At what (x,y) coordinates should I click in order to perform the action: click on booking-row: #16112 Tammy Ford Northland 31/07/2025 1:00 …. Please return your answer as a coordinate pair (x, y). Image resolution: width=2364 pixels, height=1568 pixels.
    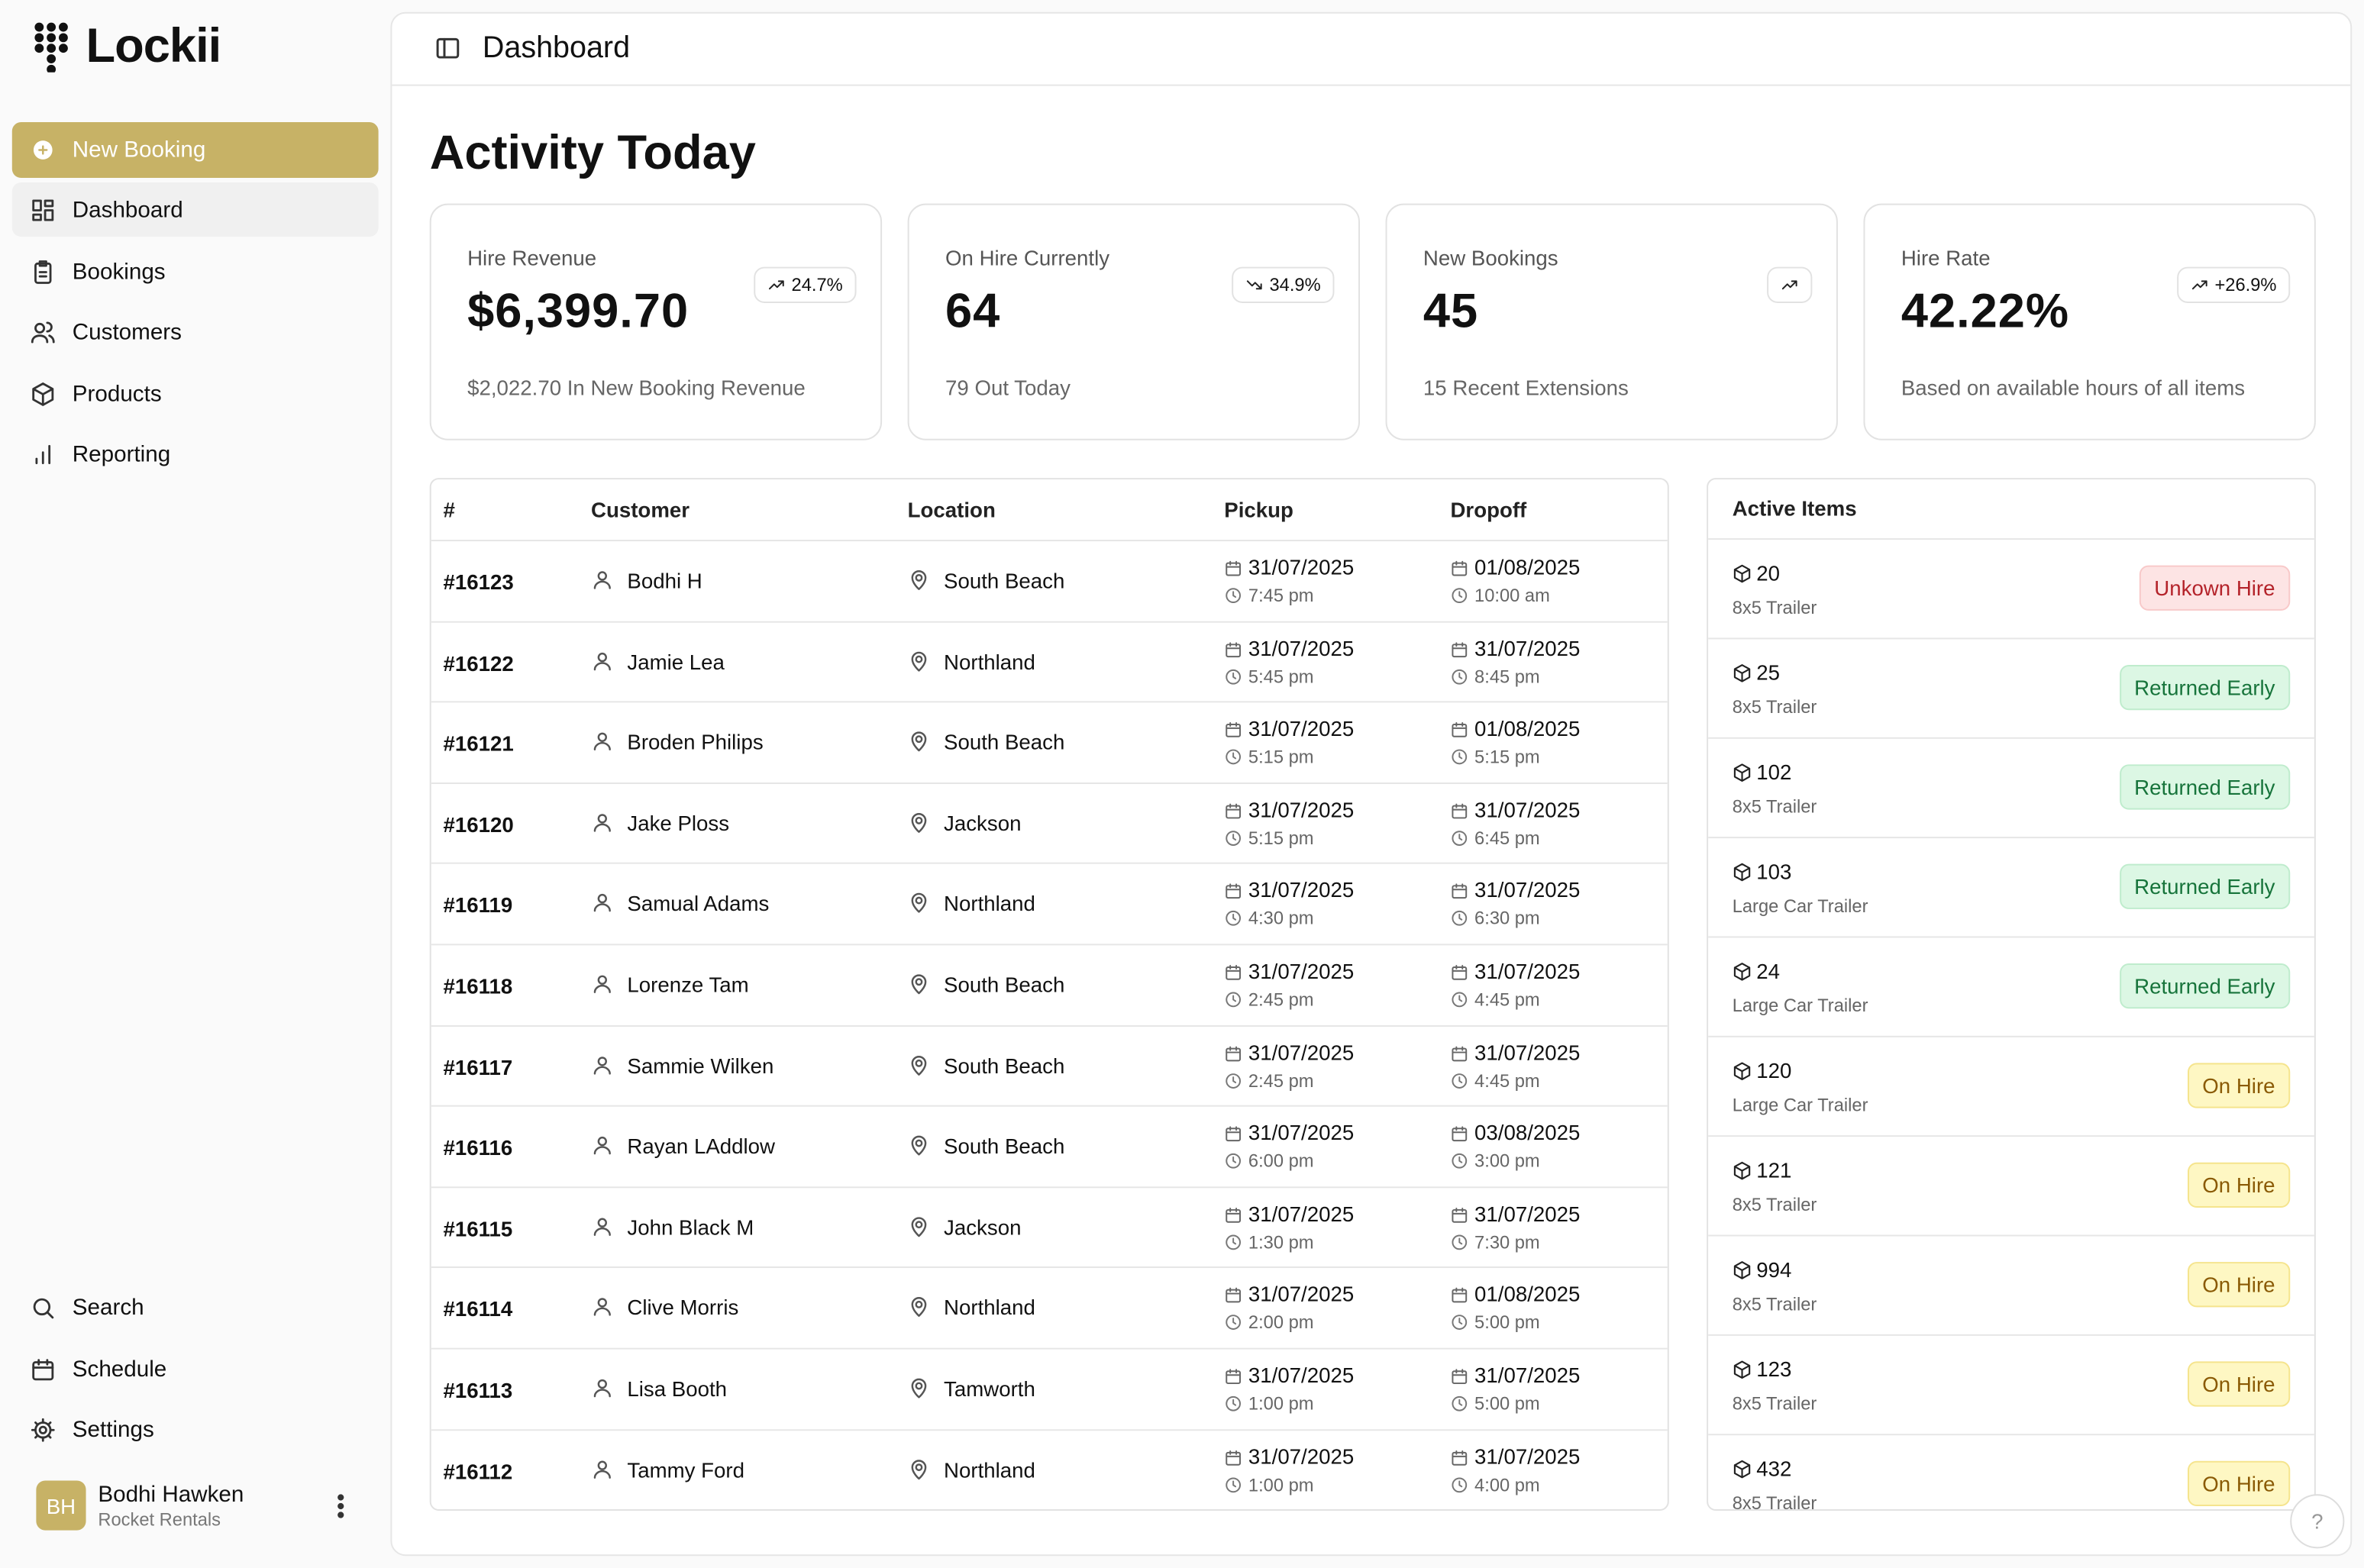
    Looking at the image, I should click on (1049, 1468).